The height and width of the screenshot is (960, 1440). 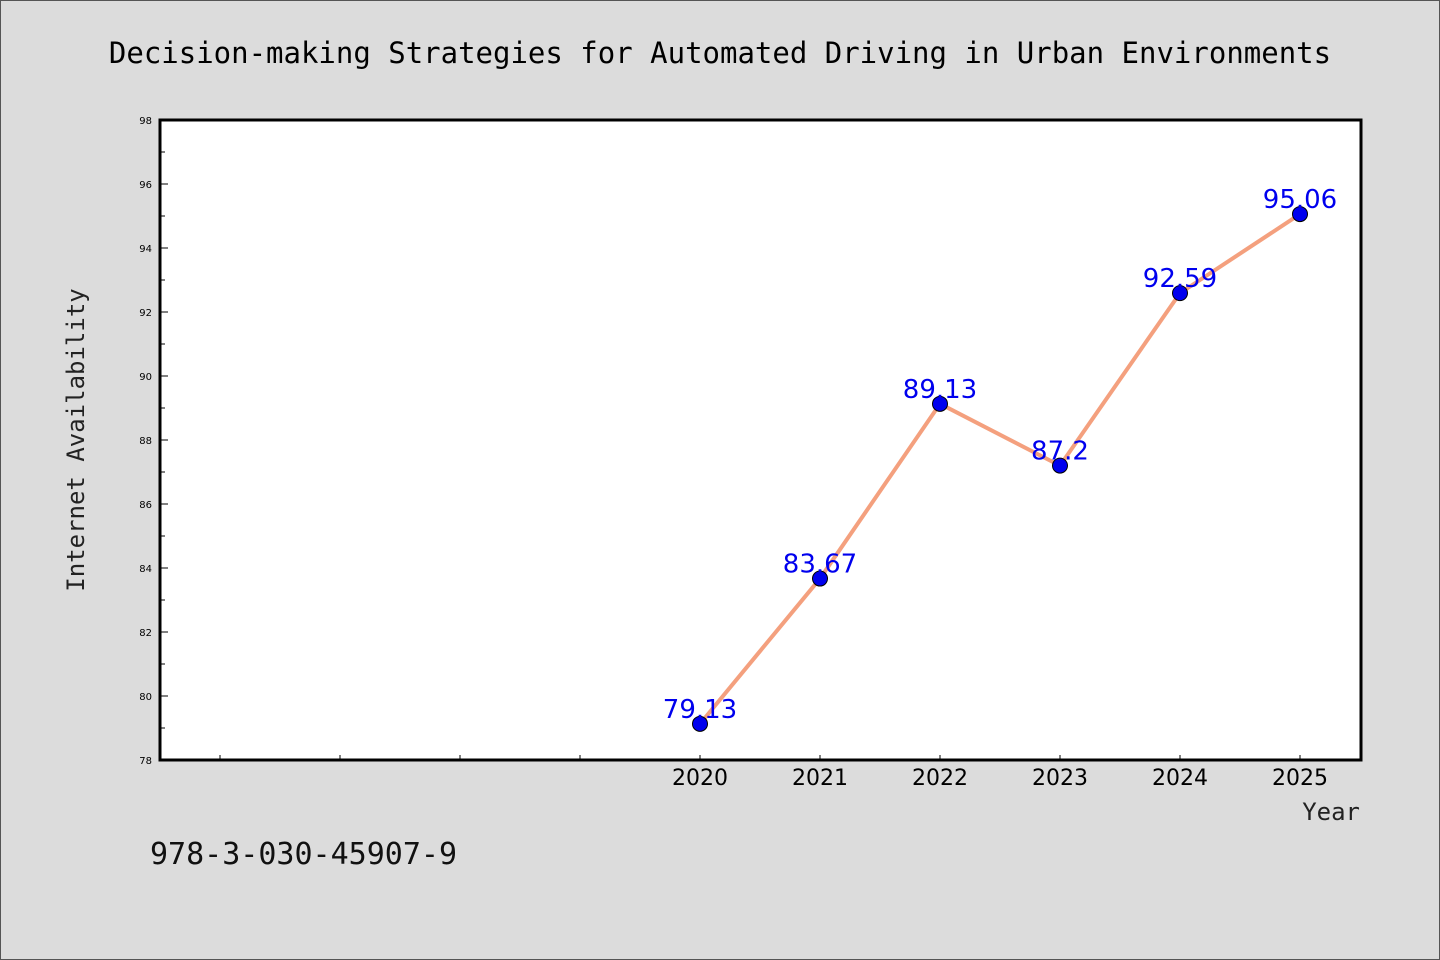 I want to click on data-label: 83.67, so click(x=820, y=565).